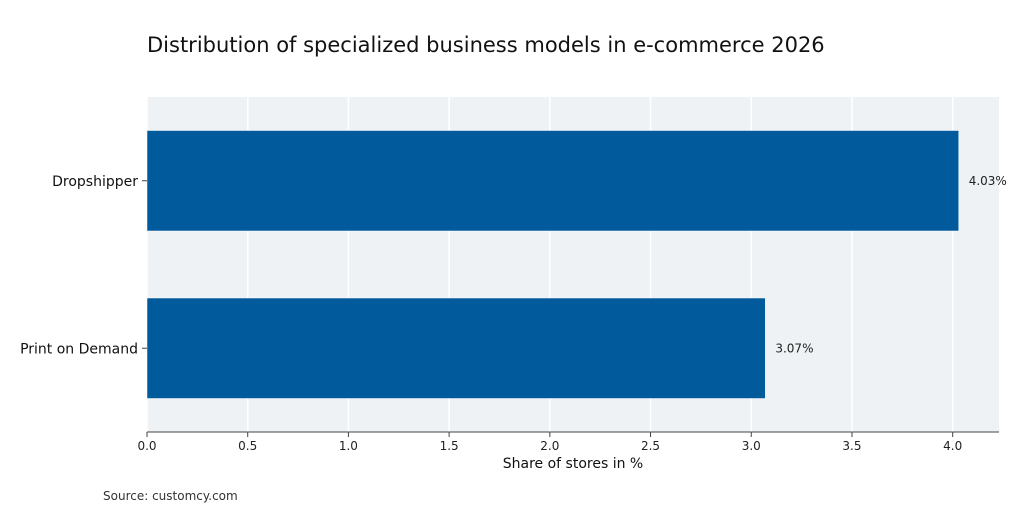  I want to click on source-note: Source: customcy.com, so click(170, 496).